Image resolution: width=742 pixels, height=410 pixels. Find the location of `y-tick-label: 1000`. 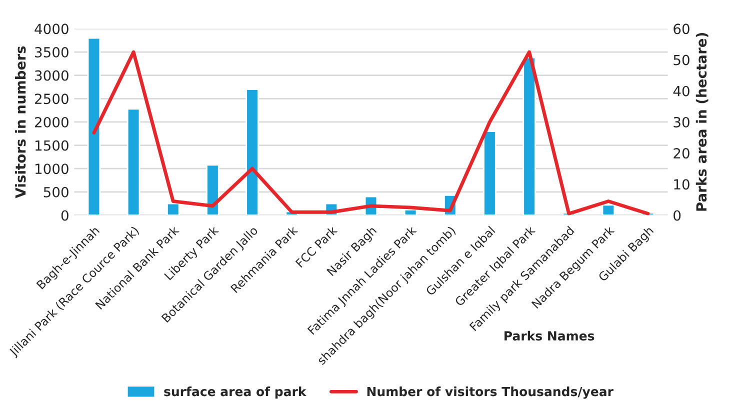

y-tick-label: 1000 is located at coordinates (52, 169).